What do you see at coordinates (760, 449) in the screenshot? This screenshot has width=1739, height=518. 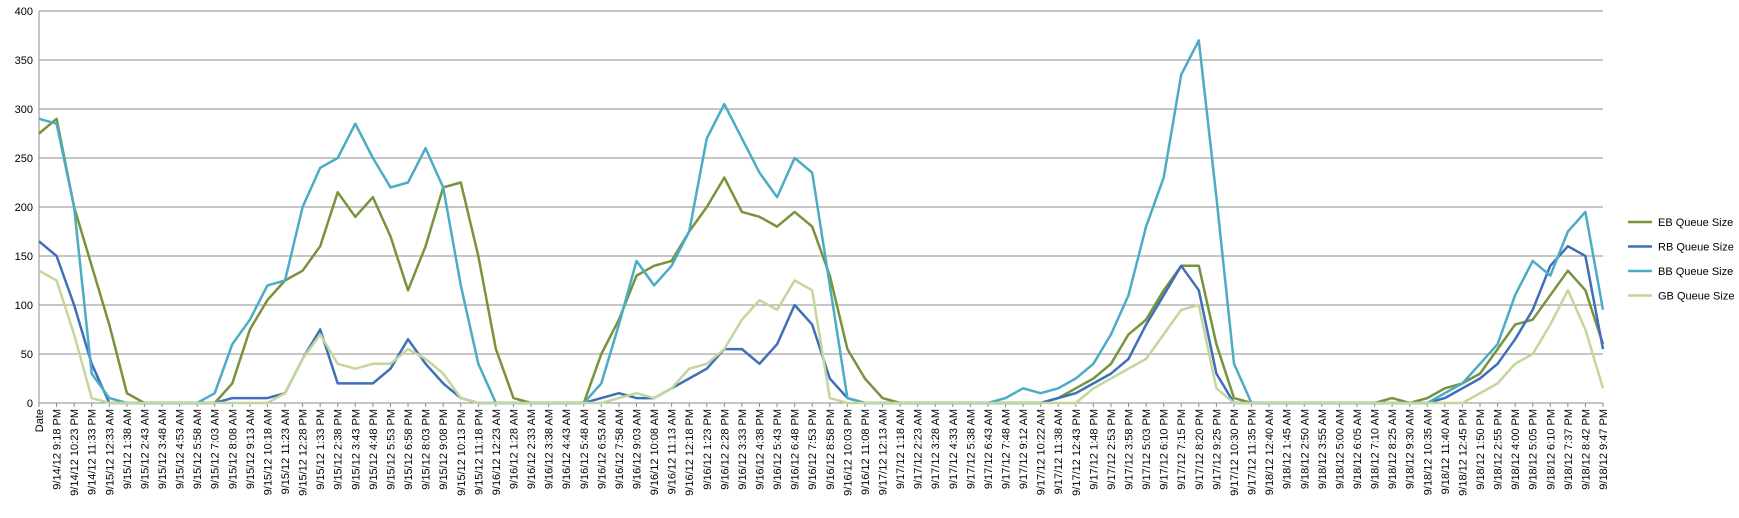 I see `x-tick-label: 9/16/12 4:38 PM` at bounding box center [760, 449].